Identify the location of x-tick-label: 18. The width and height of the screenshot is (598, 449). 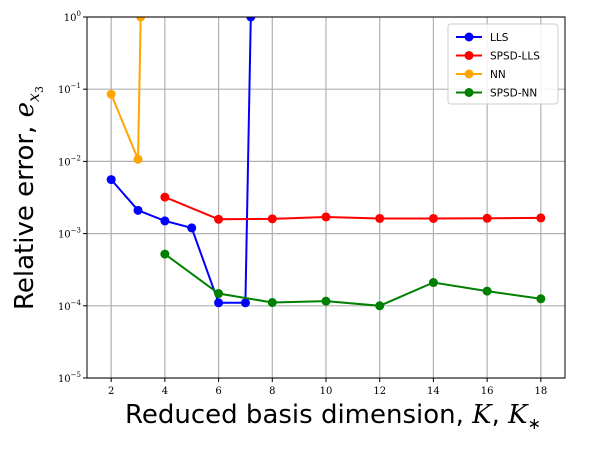
(540, 391).